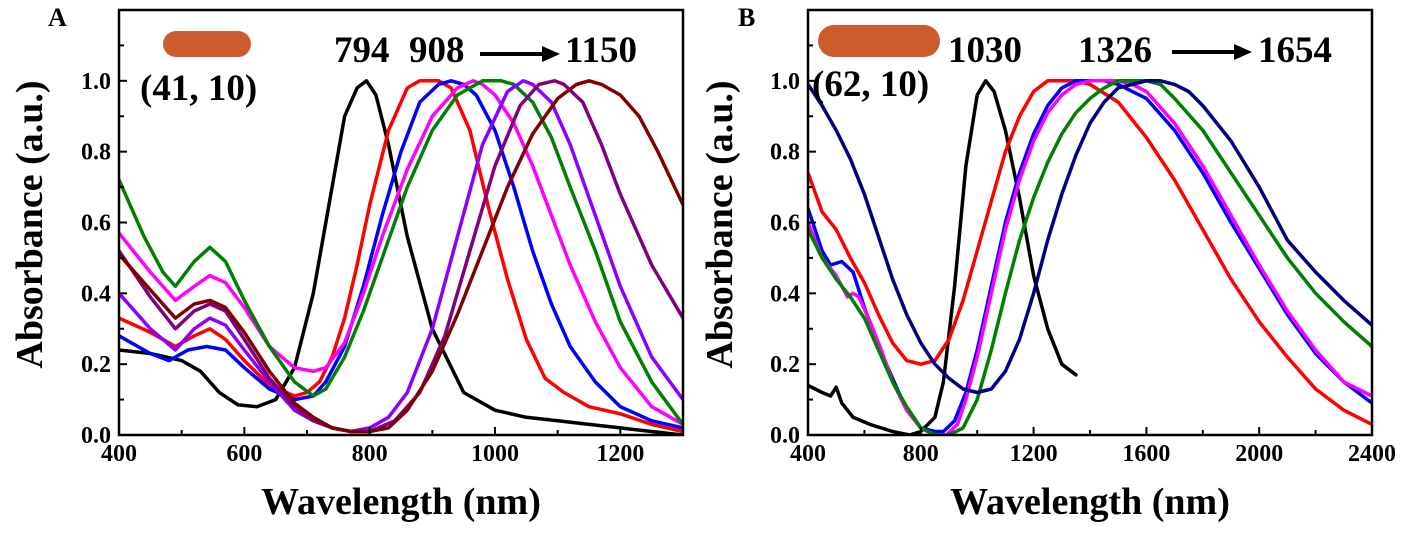 The image size is (1423, 533). What do you see at coordinates (495, 454) in the screenshot?
I see `x-tick-label: 1000` at bounding box center [495, 454].